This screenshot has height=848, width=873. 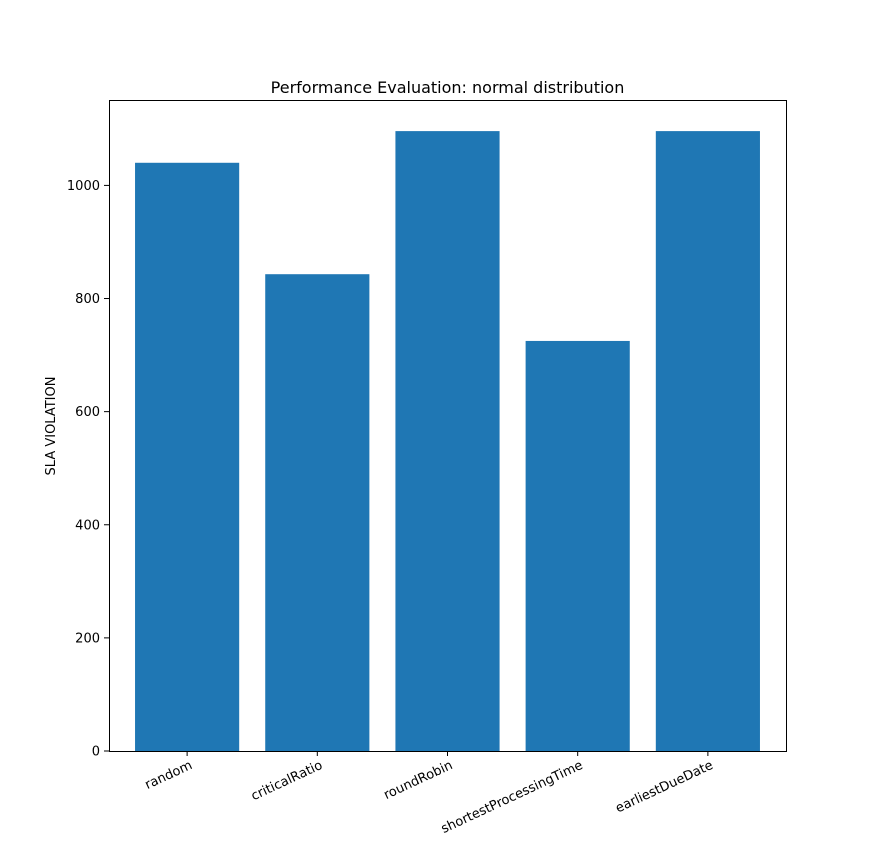 I want to click on y-axis-label: SLA VIOLATION, so click(x=51, y=426).